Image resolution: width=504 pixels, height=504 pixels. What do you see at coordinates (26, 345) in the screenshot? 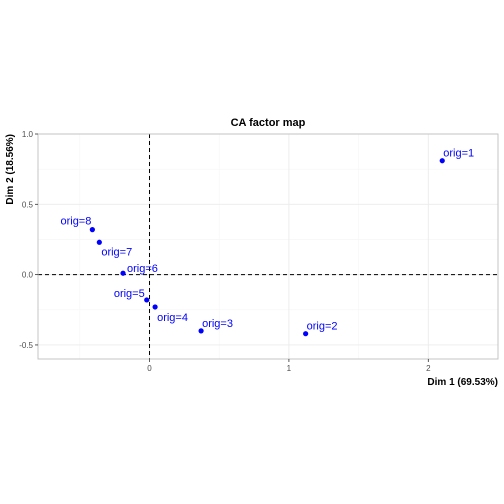
I see `y-tick-label: -0.5` at bounding box center [26, 345].